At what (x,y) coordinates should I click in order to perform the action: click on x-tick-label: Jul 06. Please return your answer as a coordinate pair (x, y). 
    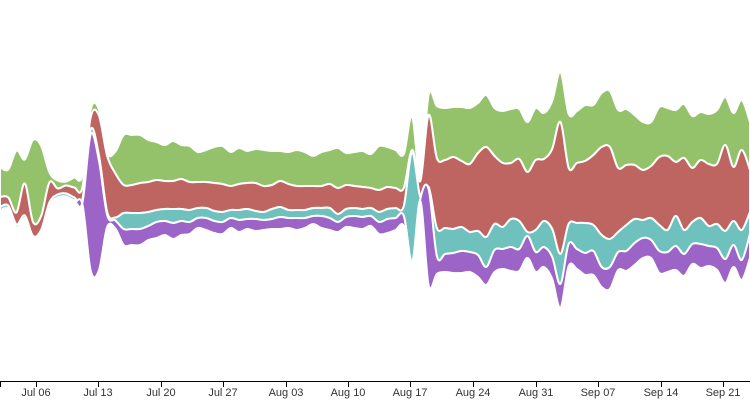
    Looking at the image, I should click on (35, 393).